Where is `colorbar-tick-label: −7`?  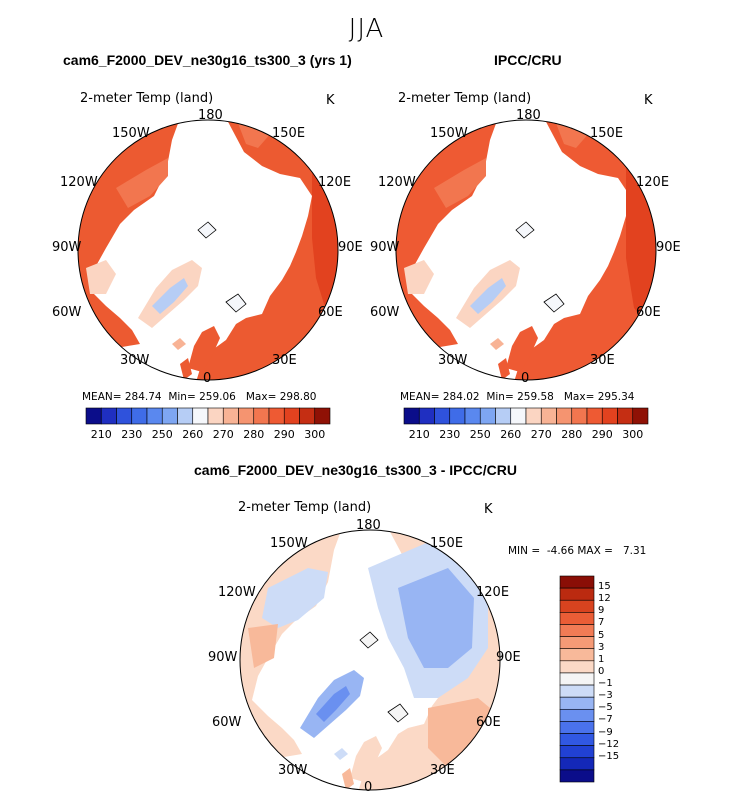
colorbar-tick-label: −7 is located at coordinates (605, 720).